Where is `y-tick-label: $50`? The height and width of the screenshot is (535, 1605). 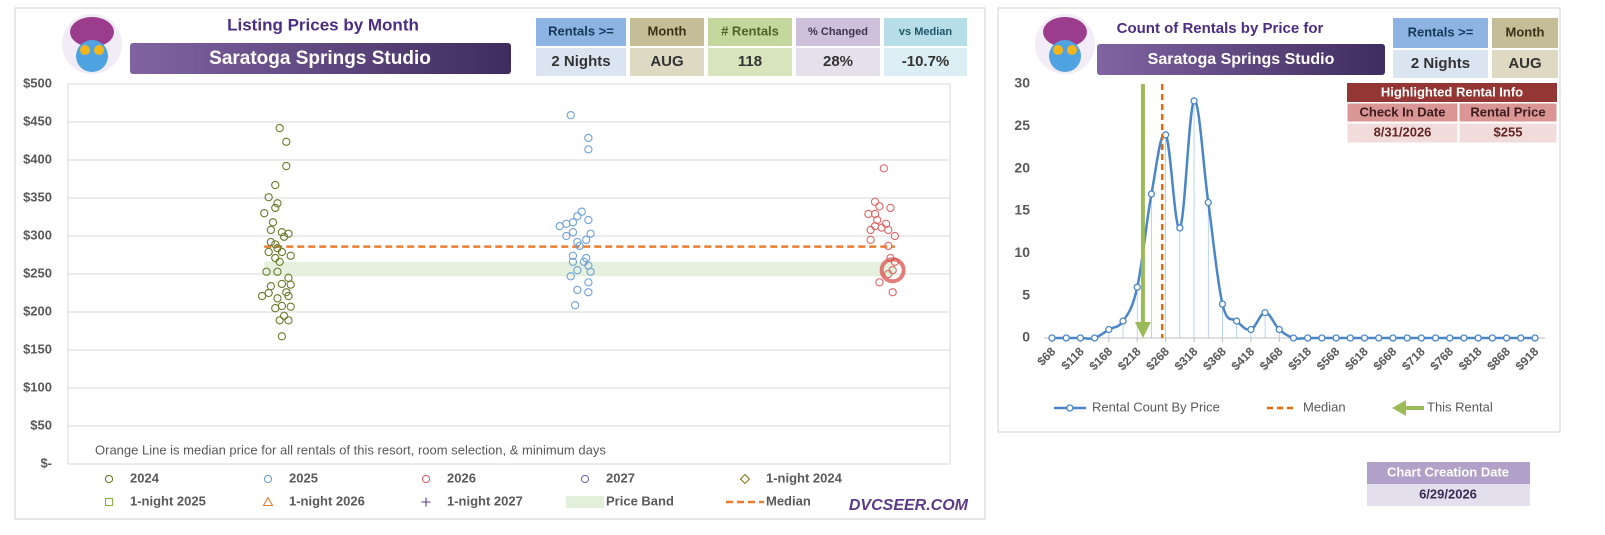
y-tick-label: $50 is located at coordinates (41, 424).